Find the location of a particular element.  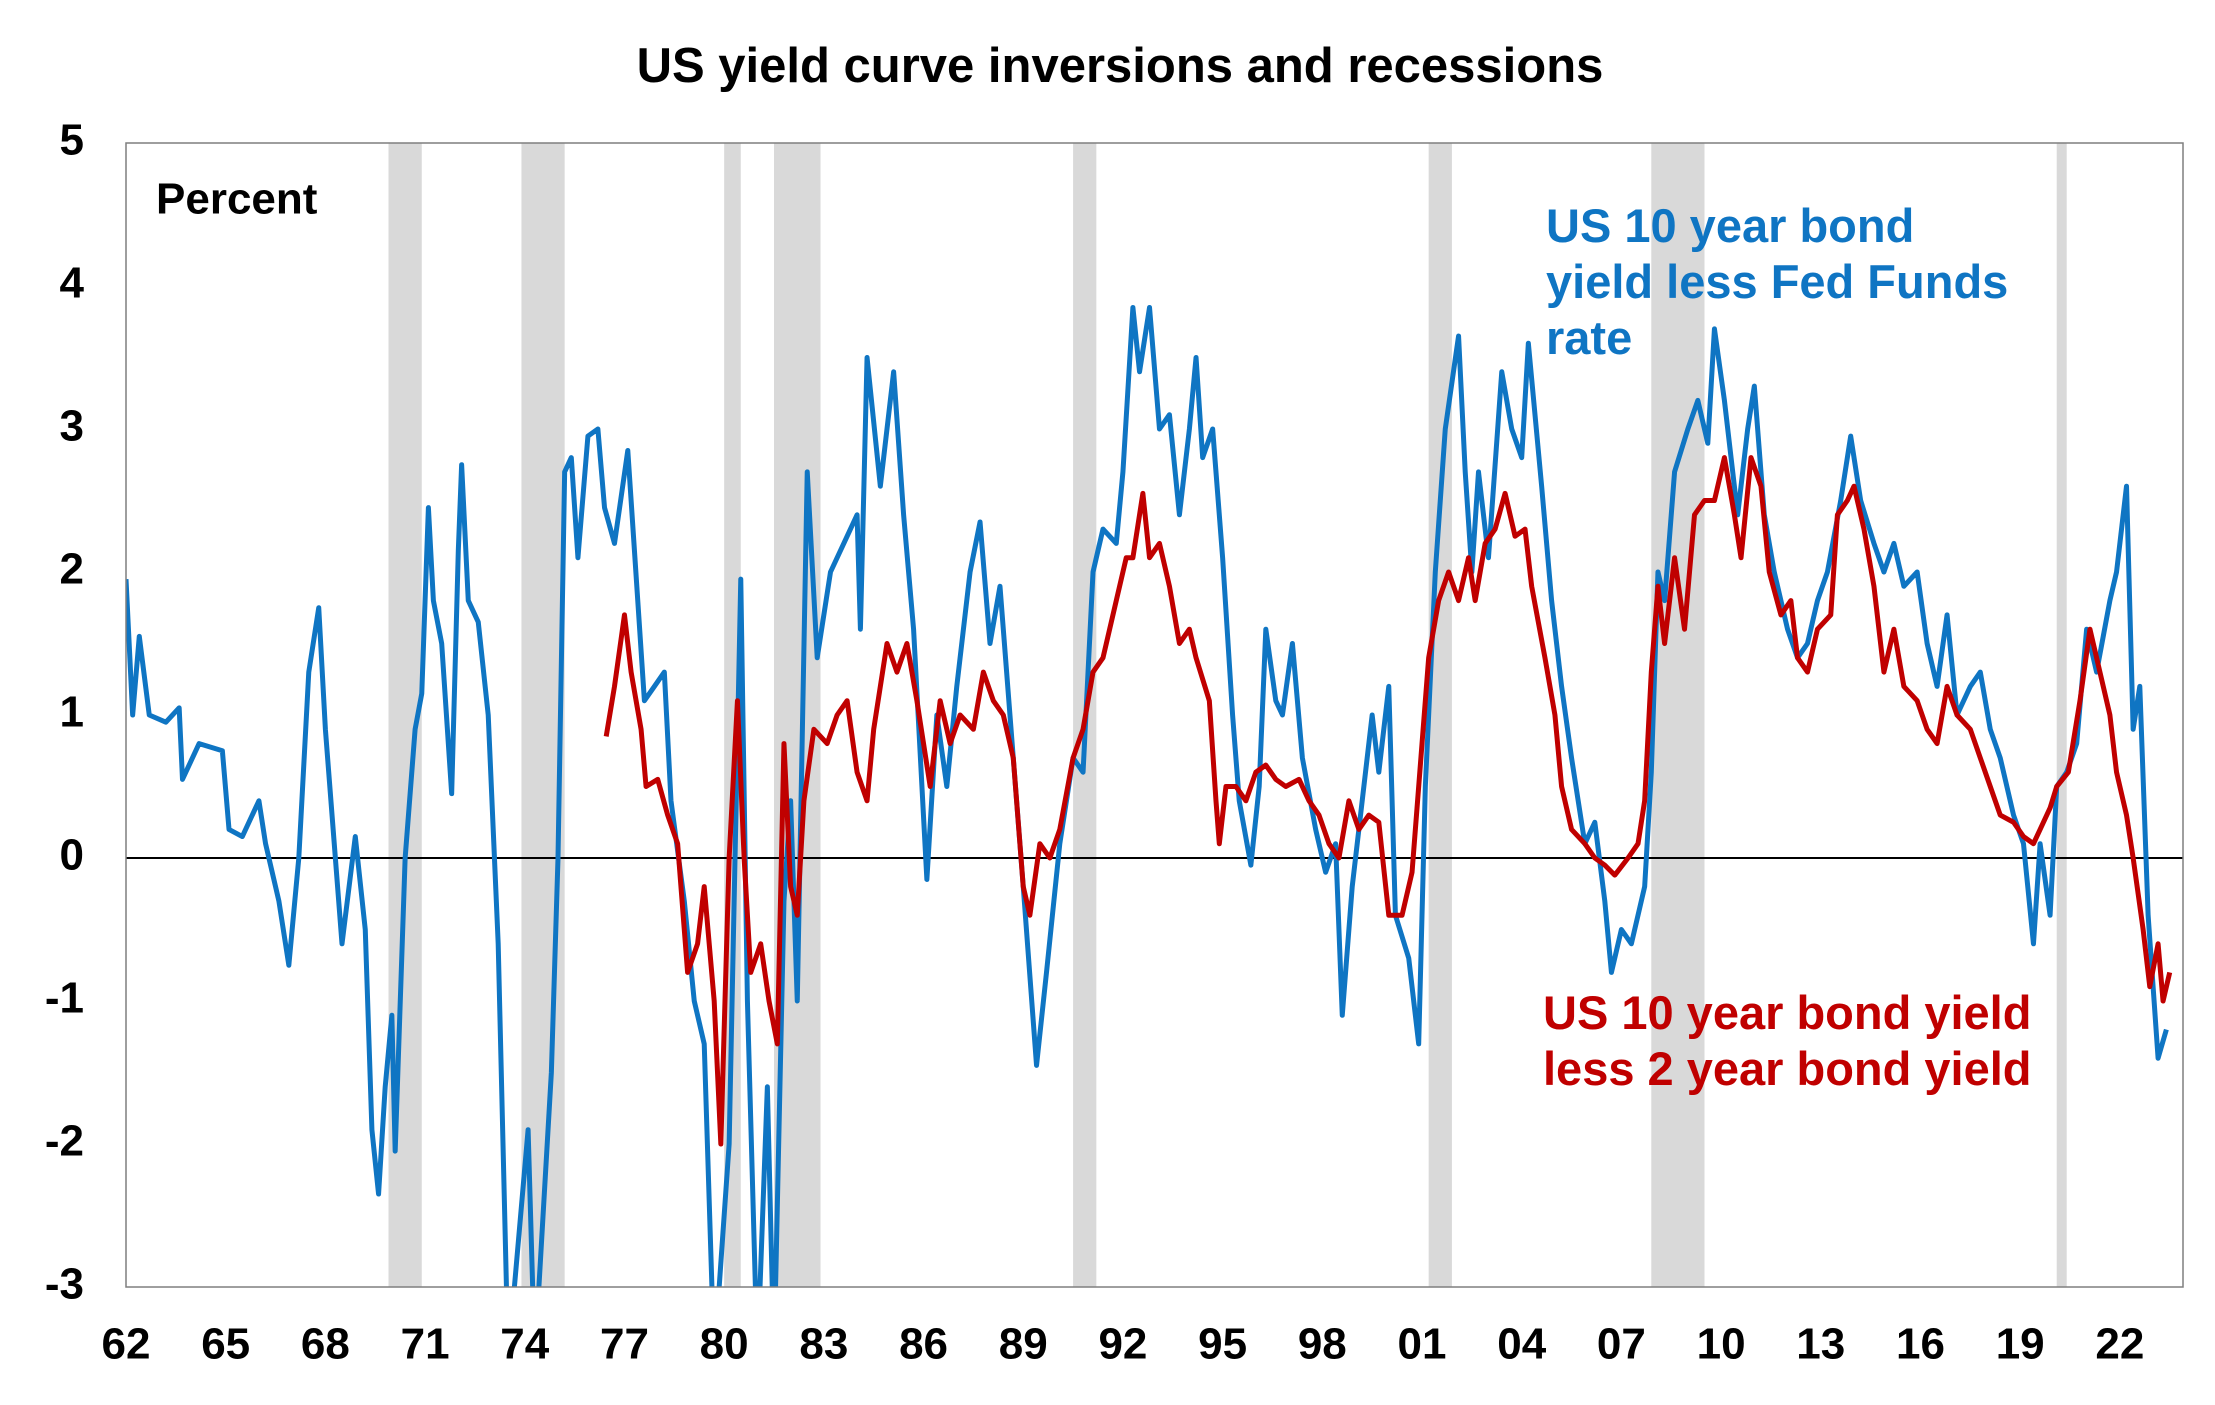

chart-title: US yield curve inversions and recessions is located at coordinates (1120, 66).